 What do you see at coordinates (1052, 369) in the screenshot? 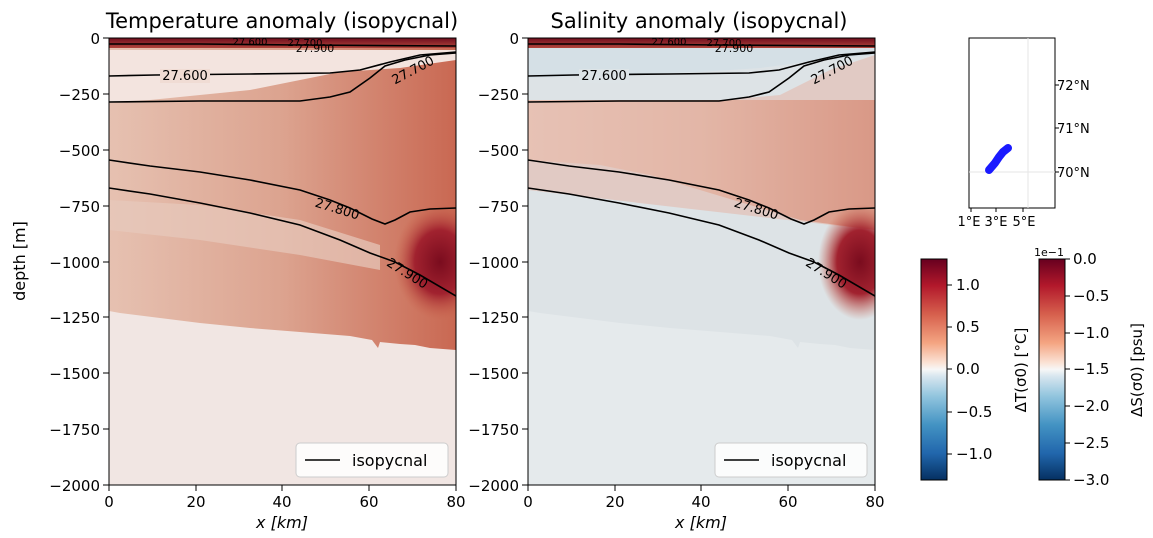
I see `salinity-colorbar-scale` at bounding box center [1052, 369].